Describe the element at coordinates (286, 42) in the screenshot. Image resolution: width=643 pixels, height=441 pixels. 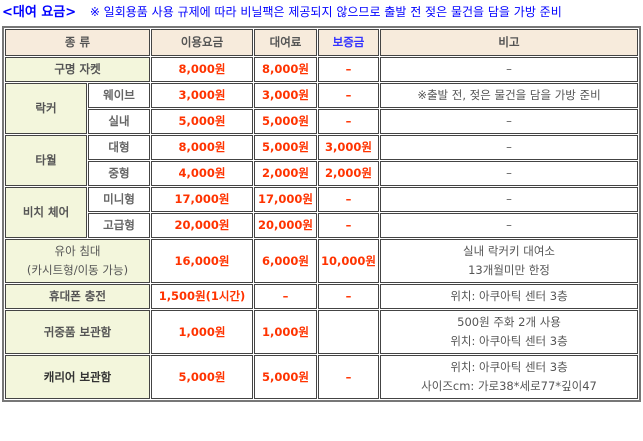
I see `header-rental: 대여료` at that location.